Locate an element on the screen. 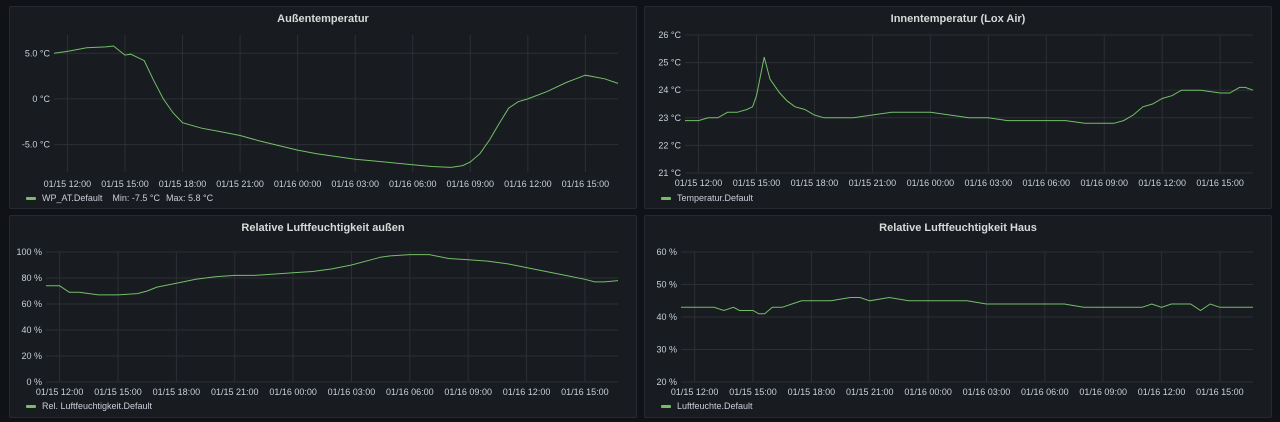 This screenshot has width=1280, height=422. panel-title: Innentemperatur (Lox Air) is located at coordinates (958, 19).